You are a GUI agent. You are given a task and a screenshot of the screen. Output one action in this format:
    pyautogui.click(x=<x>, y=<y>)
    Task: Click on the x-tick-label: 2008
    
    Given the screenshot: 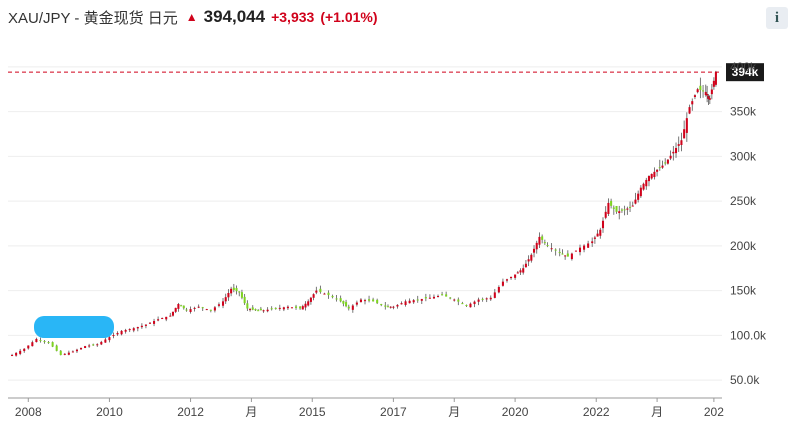 What is the action you would take?
    pyautogui.click(x=28, y=412)
    